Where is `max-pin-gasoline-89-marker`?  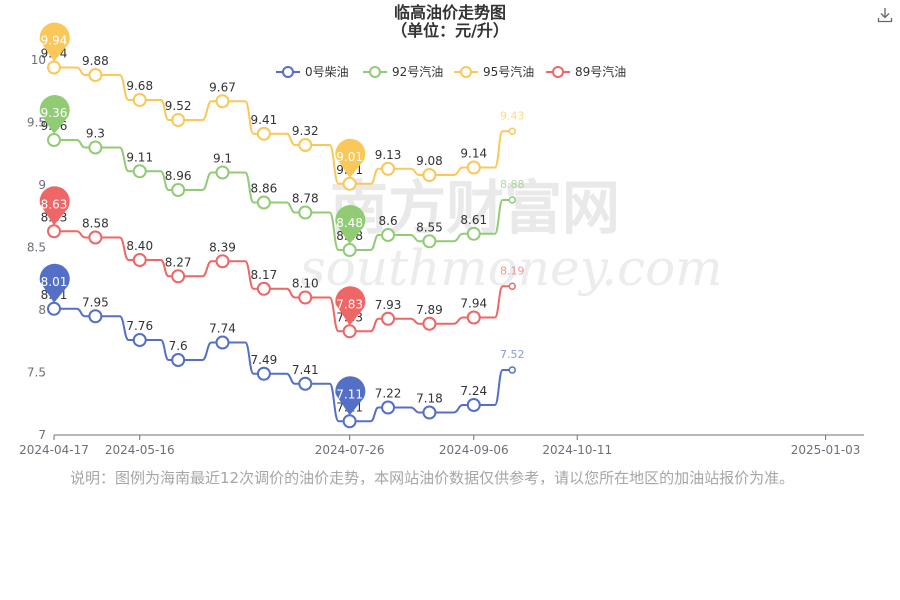 max-pin-gasoline-89-marker is located at coordinates (54, 206).